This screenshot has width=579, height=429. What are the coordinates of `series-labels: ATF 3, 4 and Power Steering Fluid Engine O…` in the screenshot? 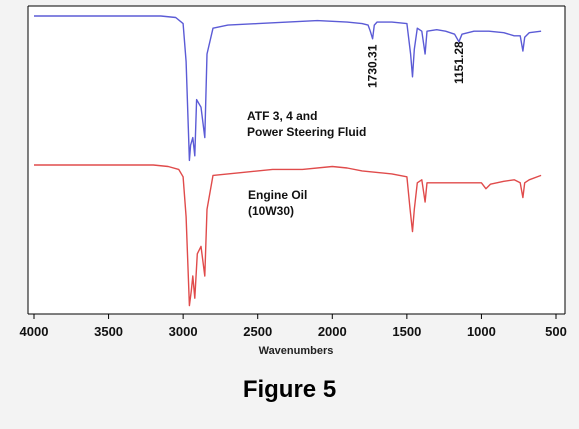 It's located at (306, 163).